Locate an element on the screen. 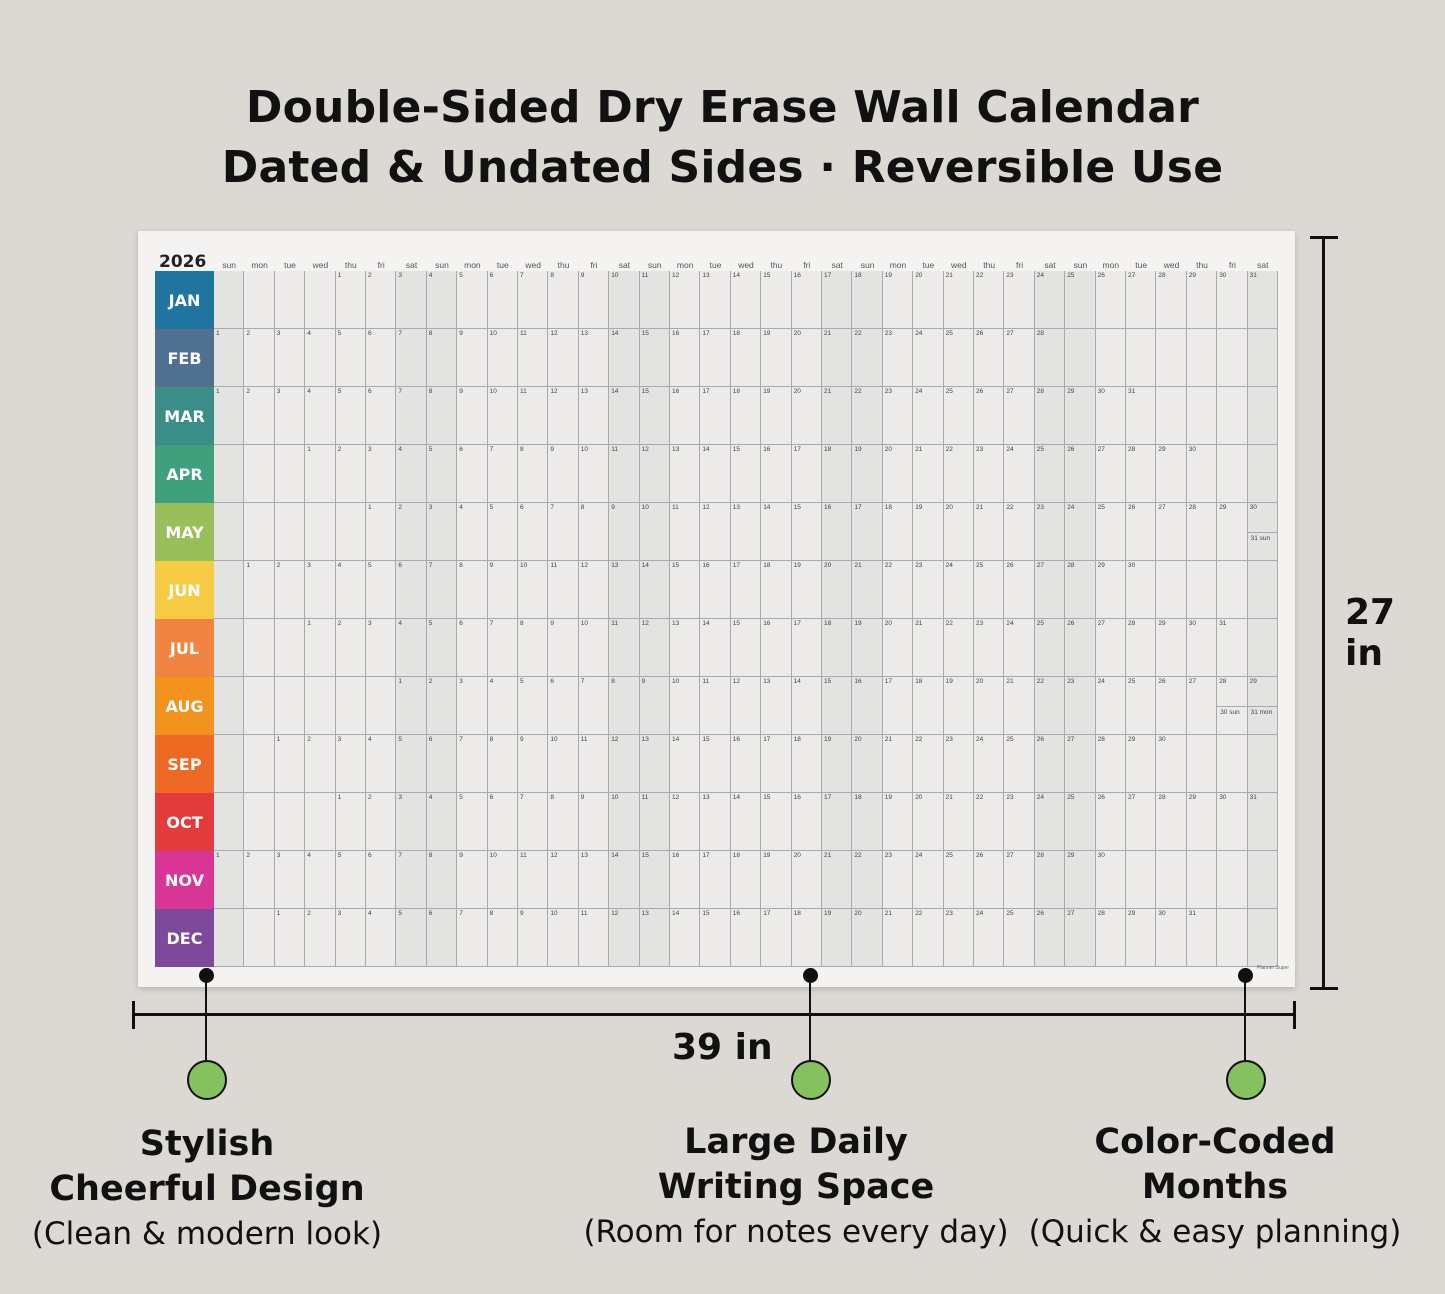 This screenshot has width=1445, height=1294. day-cell: 22 is located at coordinates (867, 358).